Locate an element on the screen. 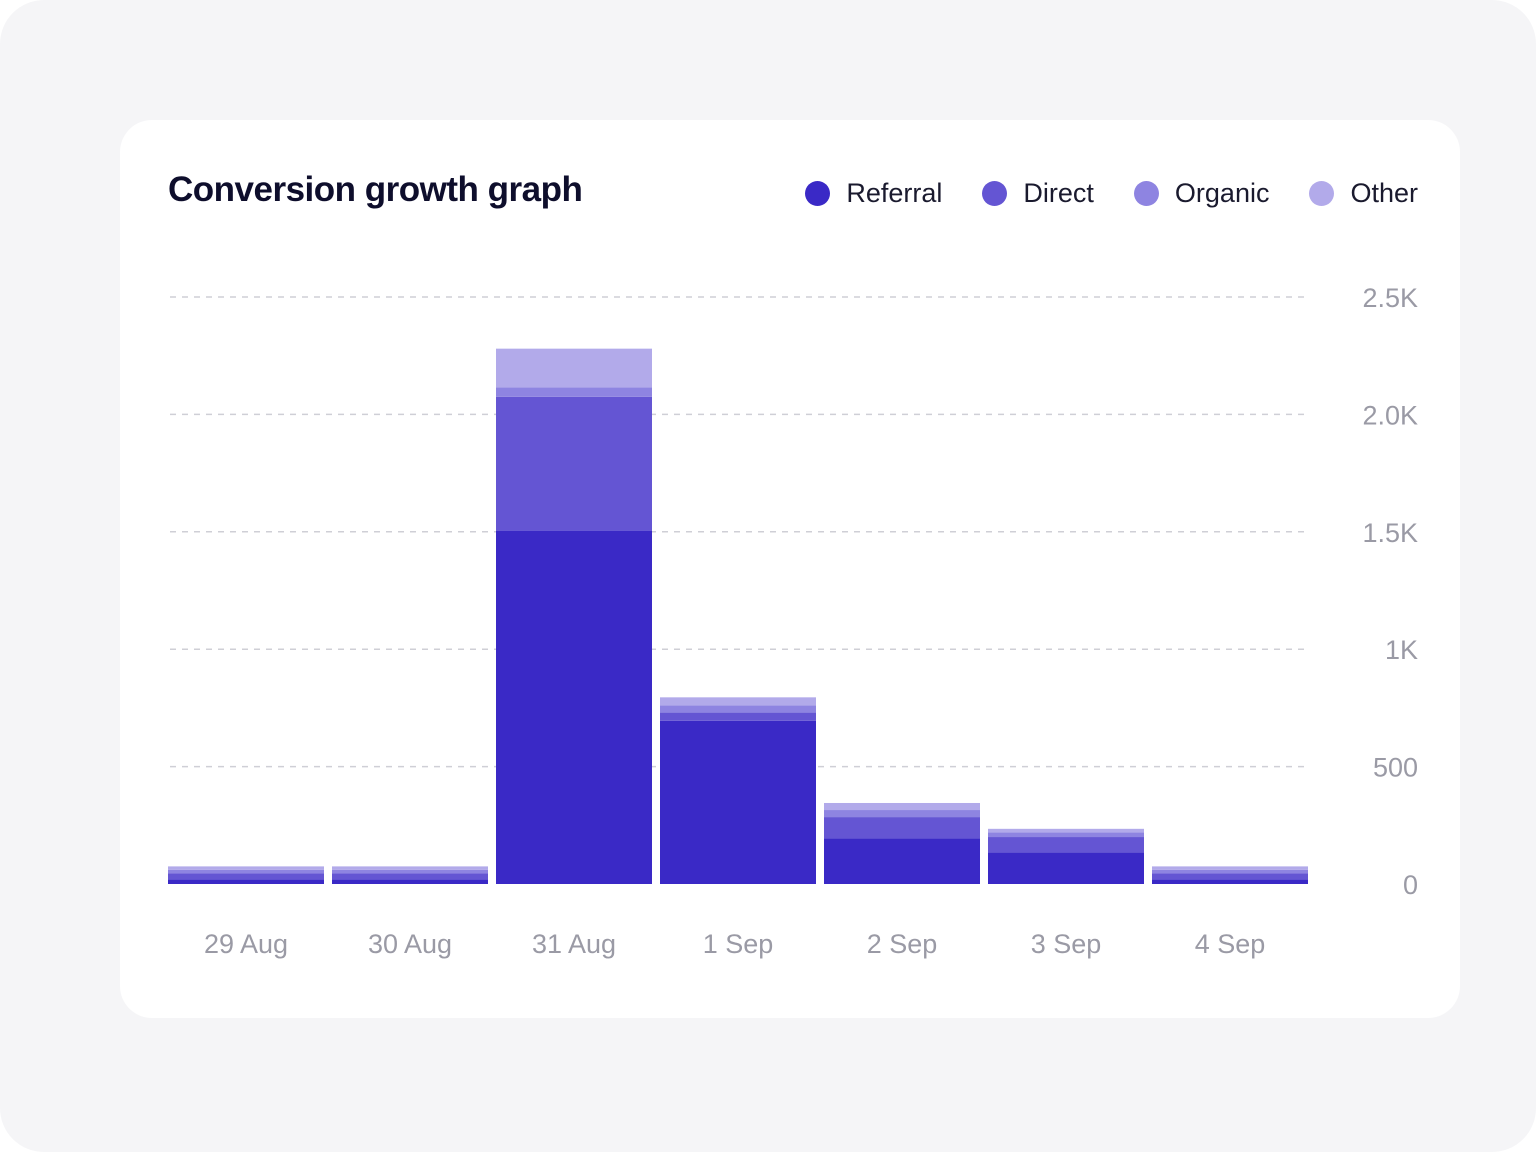 Image resolution: width=1536 pixels, height=1152 pixels. legend-swatch-direct is located at coordinates (995, 193).